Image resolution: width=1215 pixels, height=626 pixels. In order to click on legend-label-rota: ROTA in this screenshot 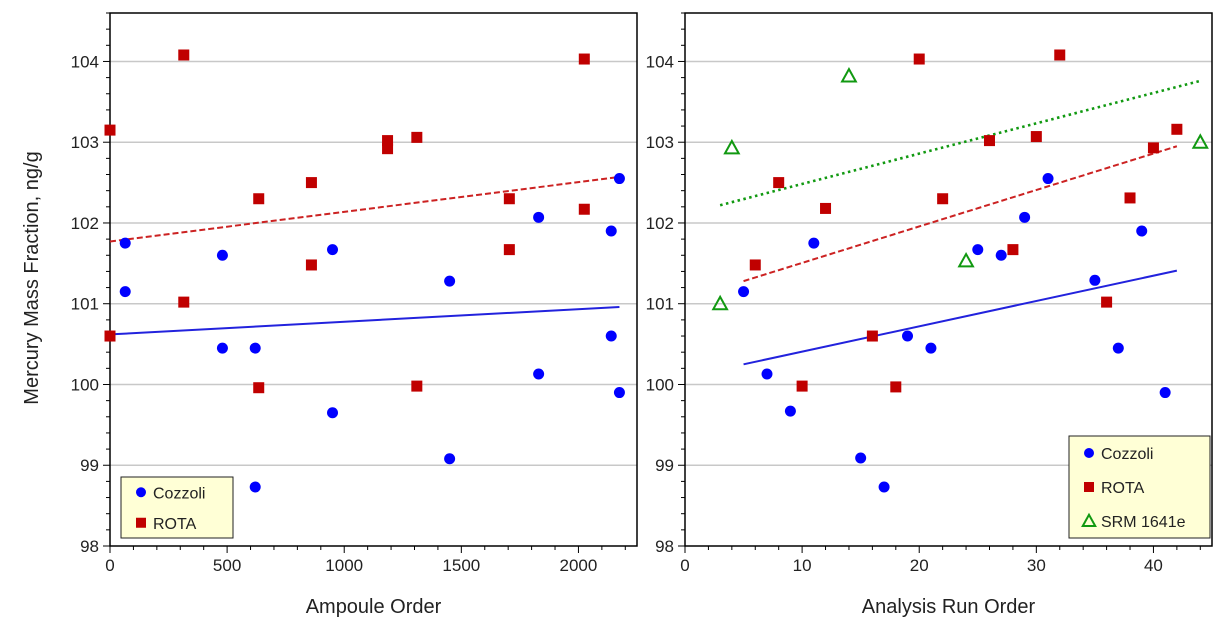, I will do `click(175, 524)`.